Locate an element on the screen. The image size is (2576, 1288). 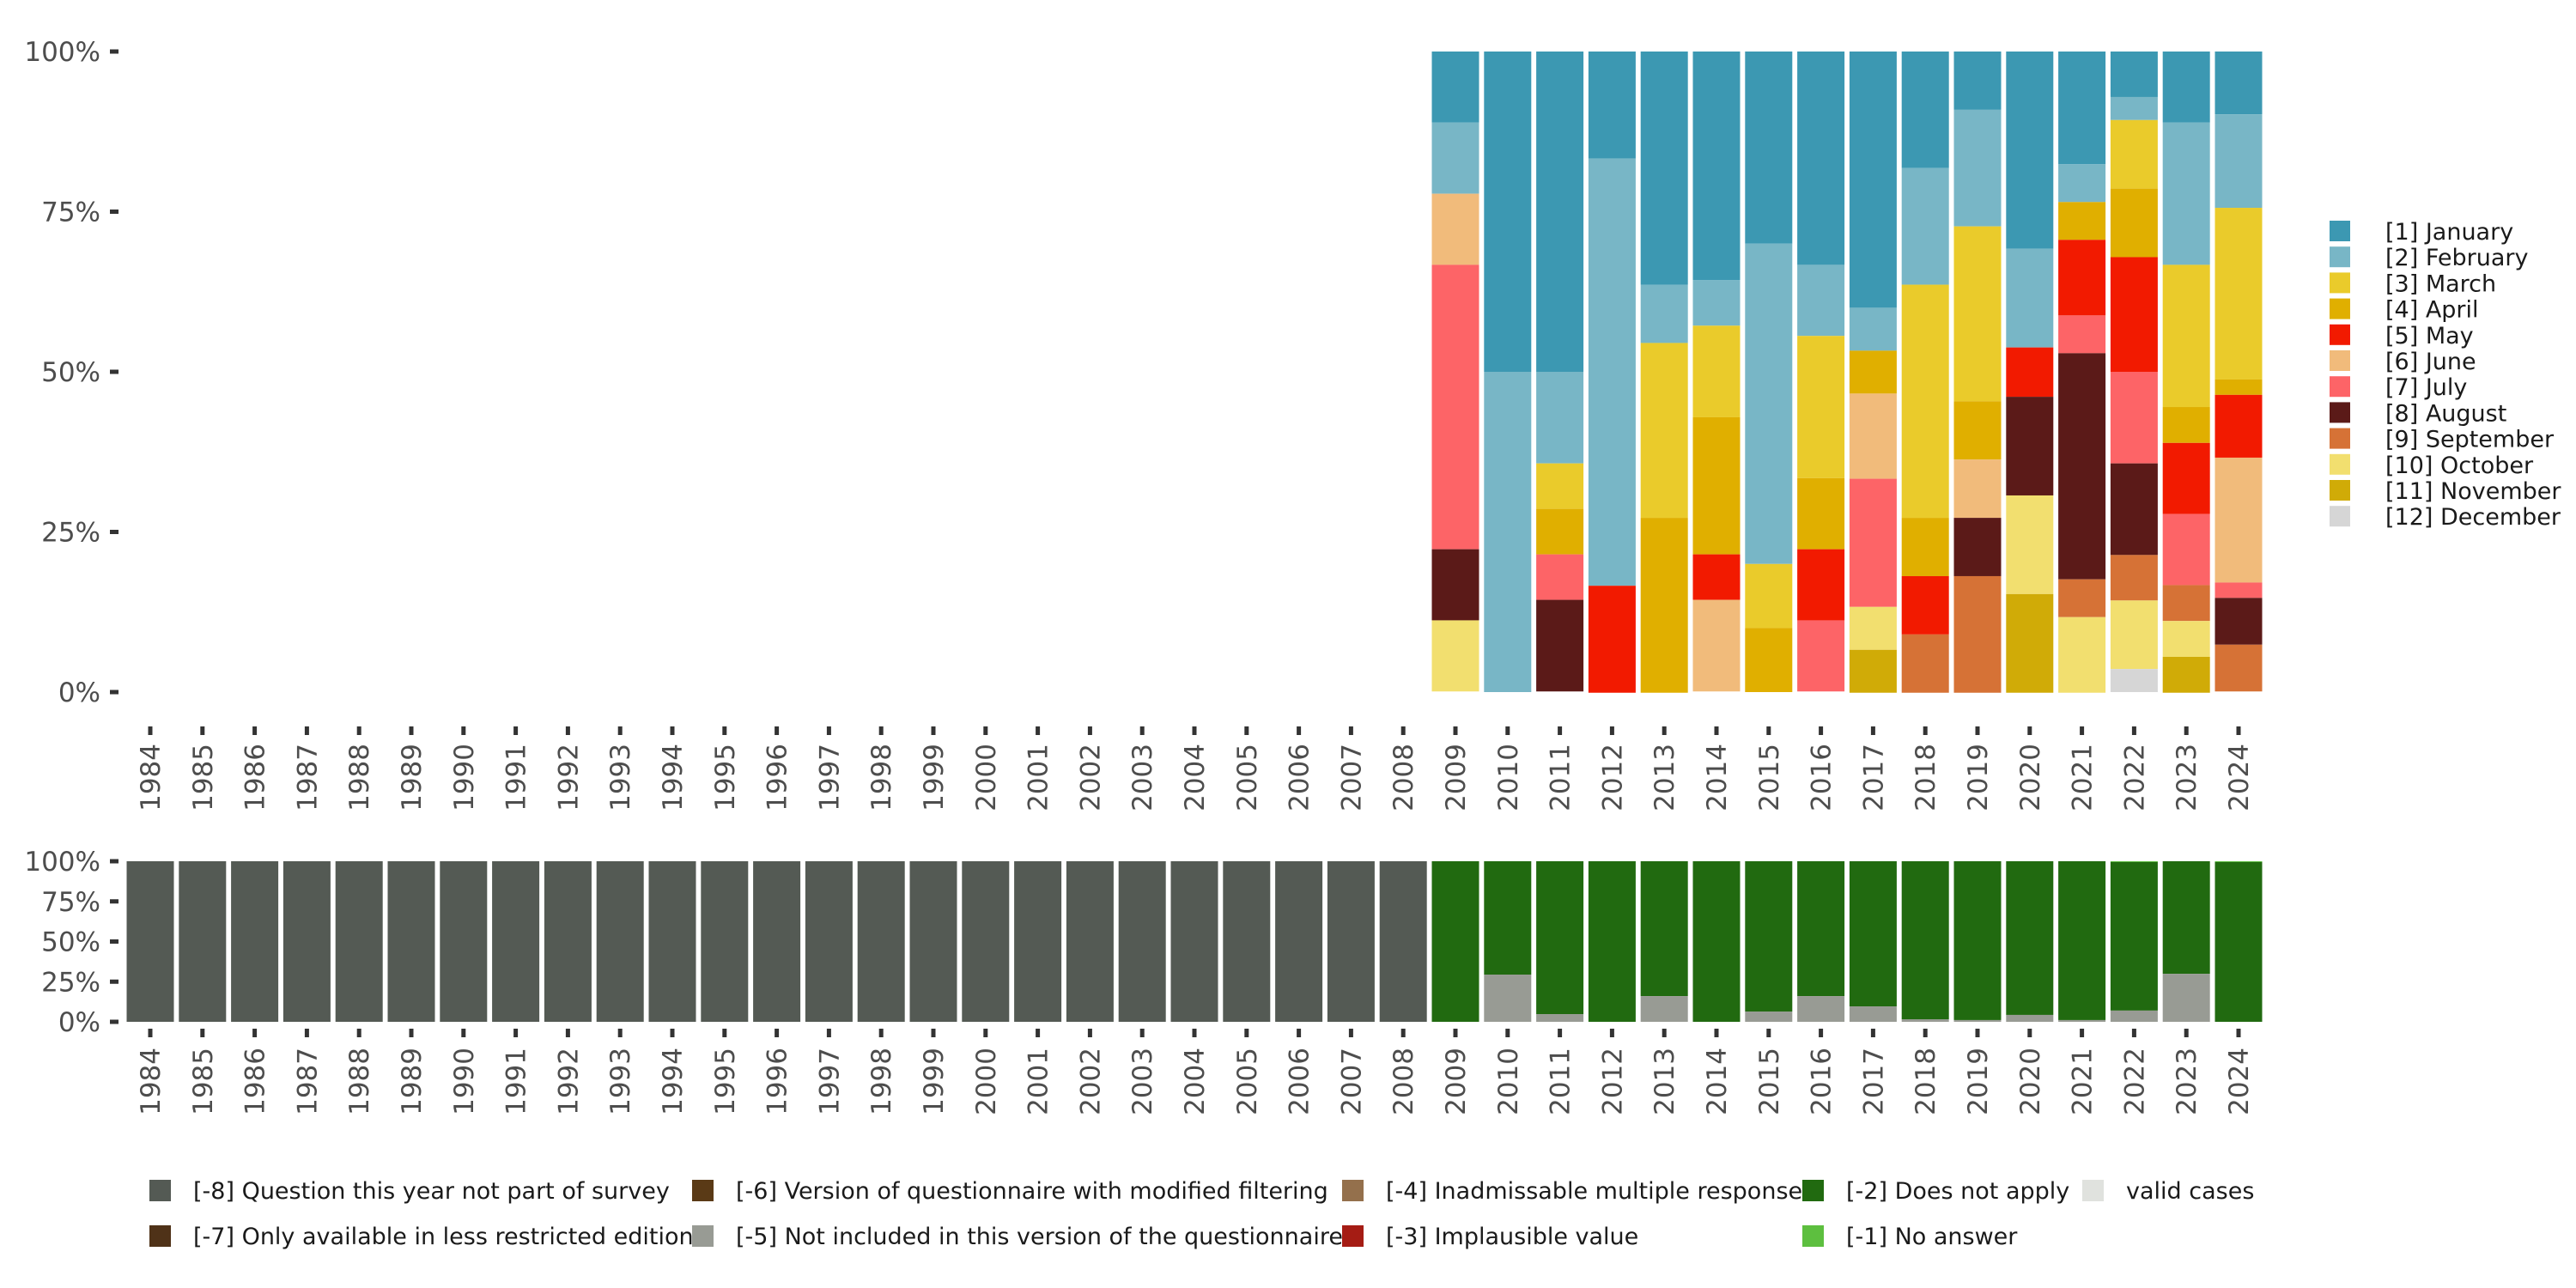
top-xtick-label: 2014 is located at coordinates (1718, 777).